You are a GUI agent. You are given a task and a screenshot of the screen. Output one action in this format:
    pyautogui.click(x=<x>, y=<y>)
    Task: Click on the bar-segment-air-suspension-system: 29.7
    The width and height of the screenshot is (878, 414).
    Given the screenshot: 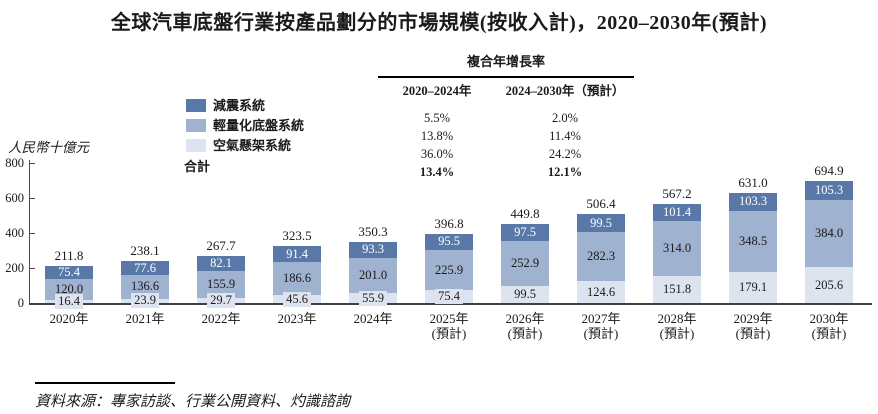 What is the action you would take?
    pyautogui.click(x=221, y=300)
    